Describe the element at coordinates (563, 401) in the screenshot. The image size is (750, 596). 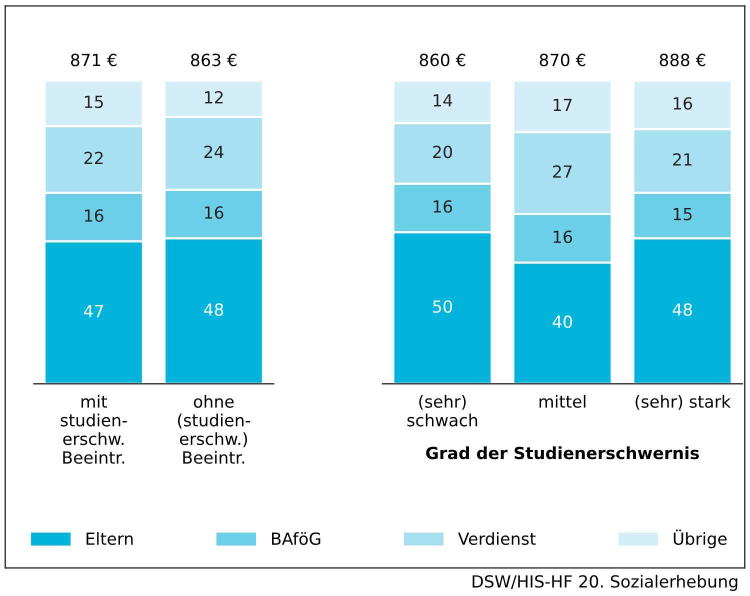
I see `x-tick-label: mittel` at that location.